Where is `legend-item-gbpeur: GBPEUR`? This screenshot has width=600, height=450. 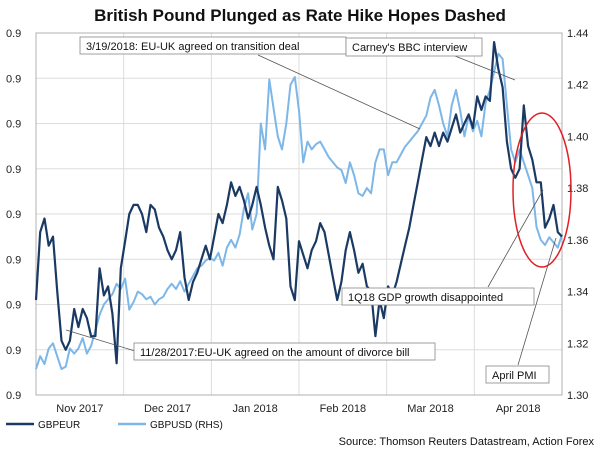 legend-item-gbpeur: GBPEUR is located at coordinates (43, 425).